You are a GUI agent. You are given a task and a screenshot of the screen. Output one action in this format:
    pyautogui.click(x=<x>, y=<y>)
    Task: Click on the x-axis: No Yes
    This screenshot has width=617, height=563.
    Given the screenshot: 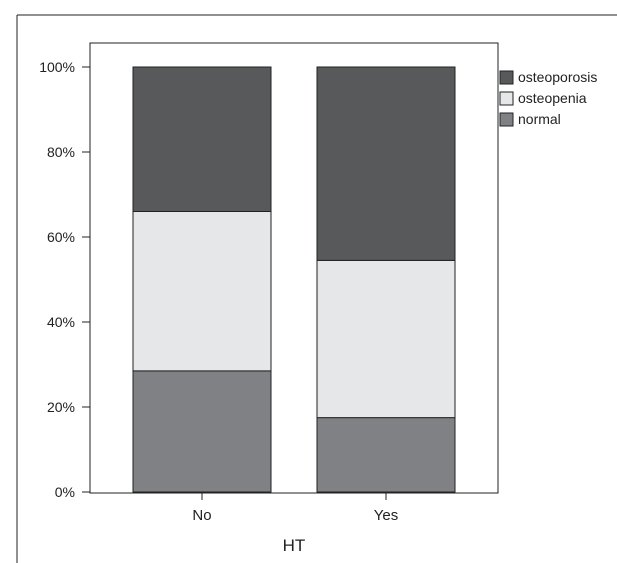 What is the action you would take?
    pyautogui.click(x=295, y=508)
    